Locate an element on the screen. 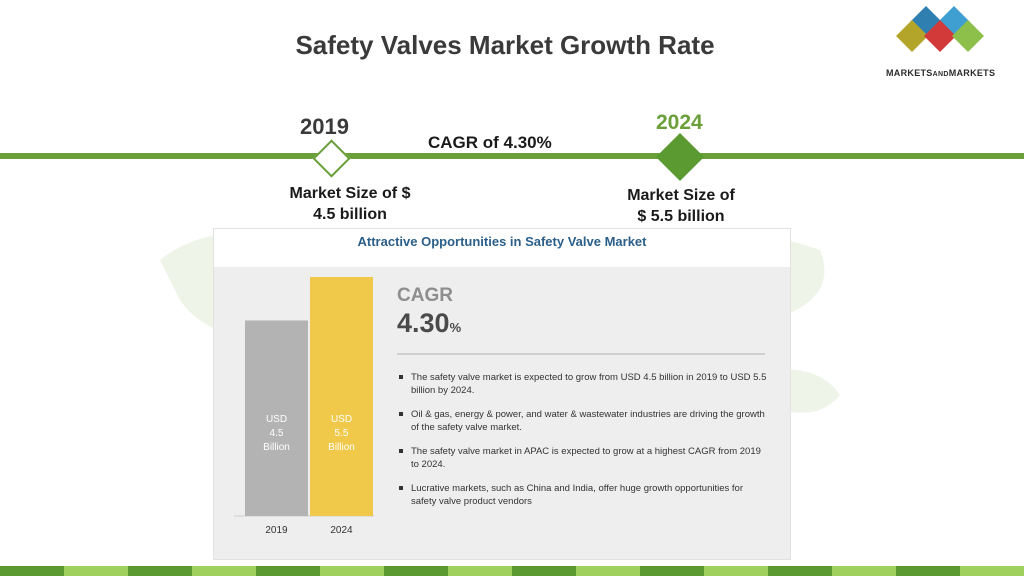 This screenshot has width=1024, height=576. bar-2024 is located at coordinates (341, 396).